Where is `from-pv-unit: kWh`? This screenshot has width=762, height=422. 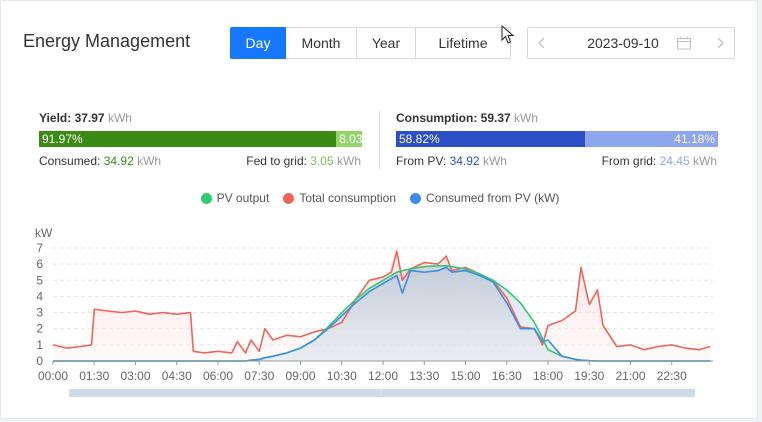
from-pv-unit: kWh is located at coordinates (494, 161).